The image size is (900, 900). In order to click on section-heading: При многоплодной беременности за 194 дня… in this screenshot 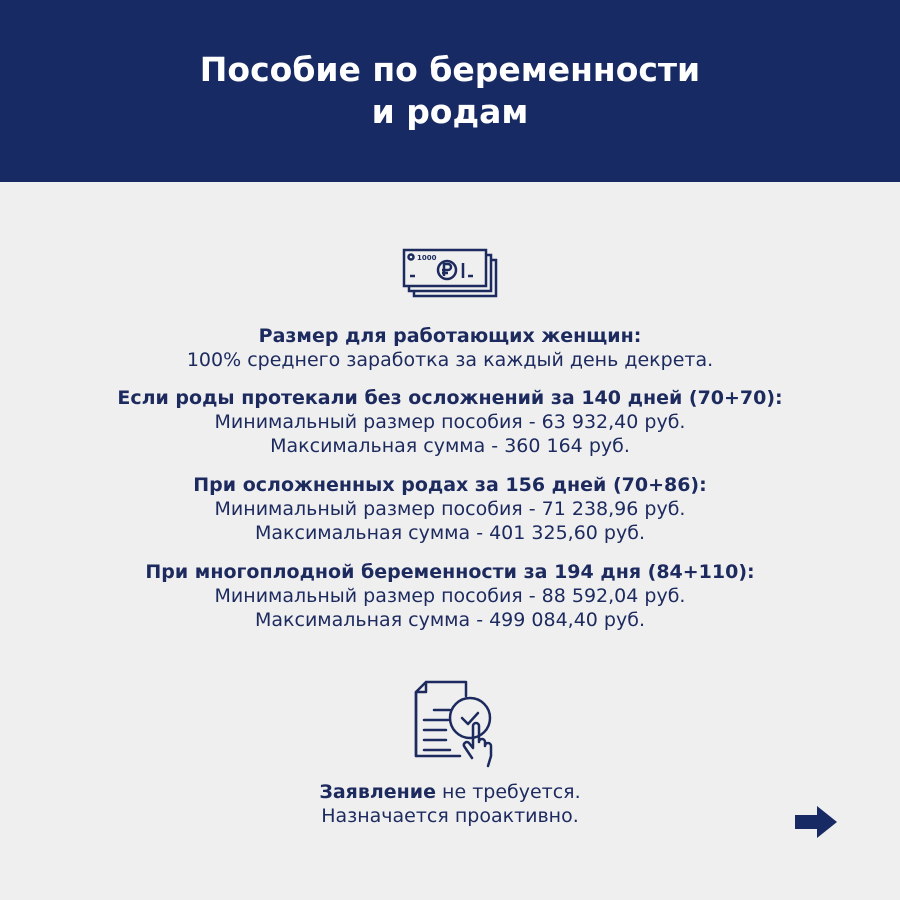, I will do `click(450, 572)`.